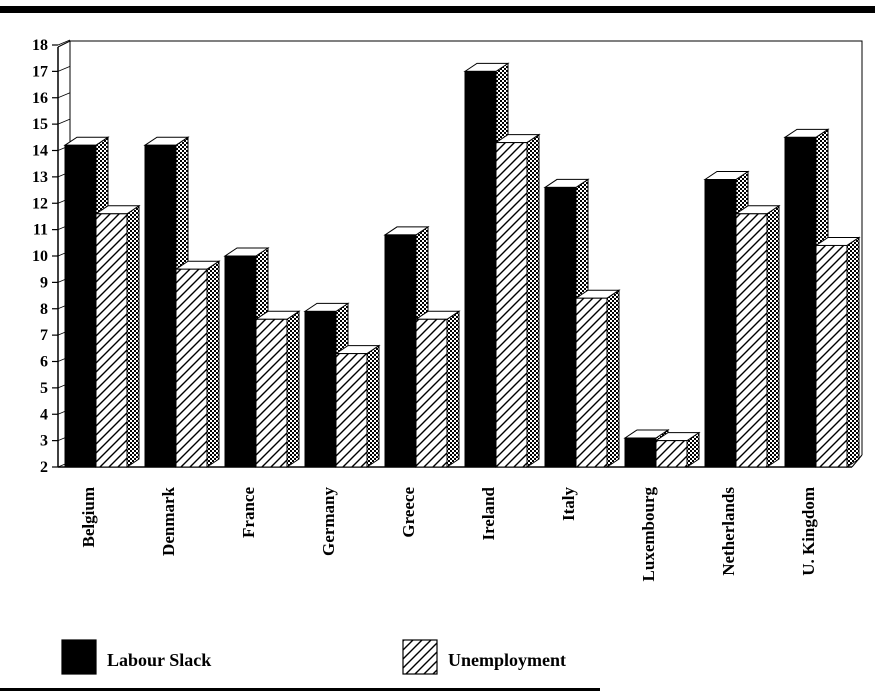 The image size is (875, 693). I want to click on y-tick-label: 13, so click(40, 177).